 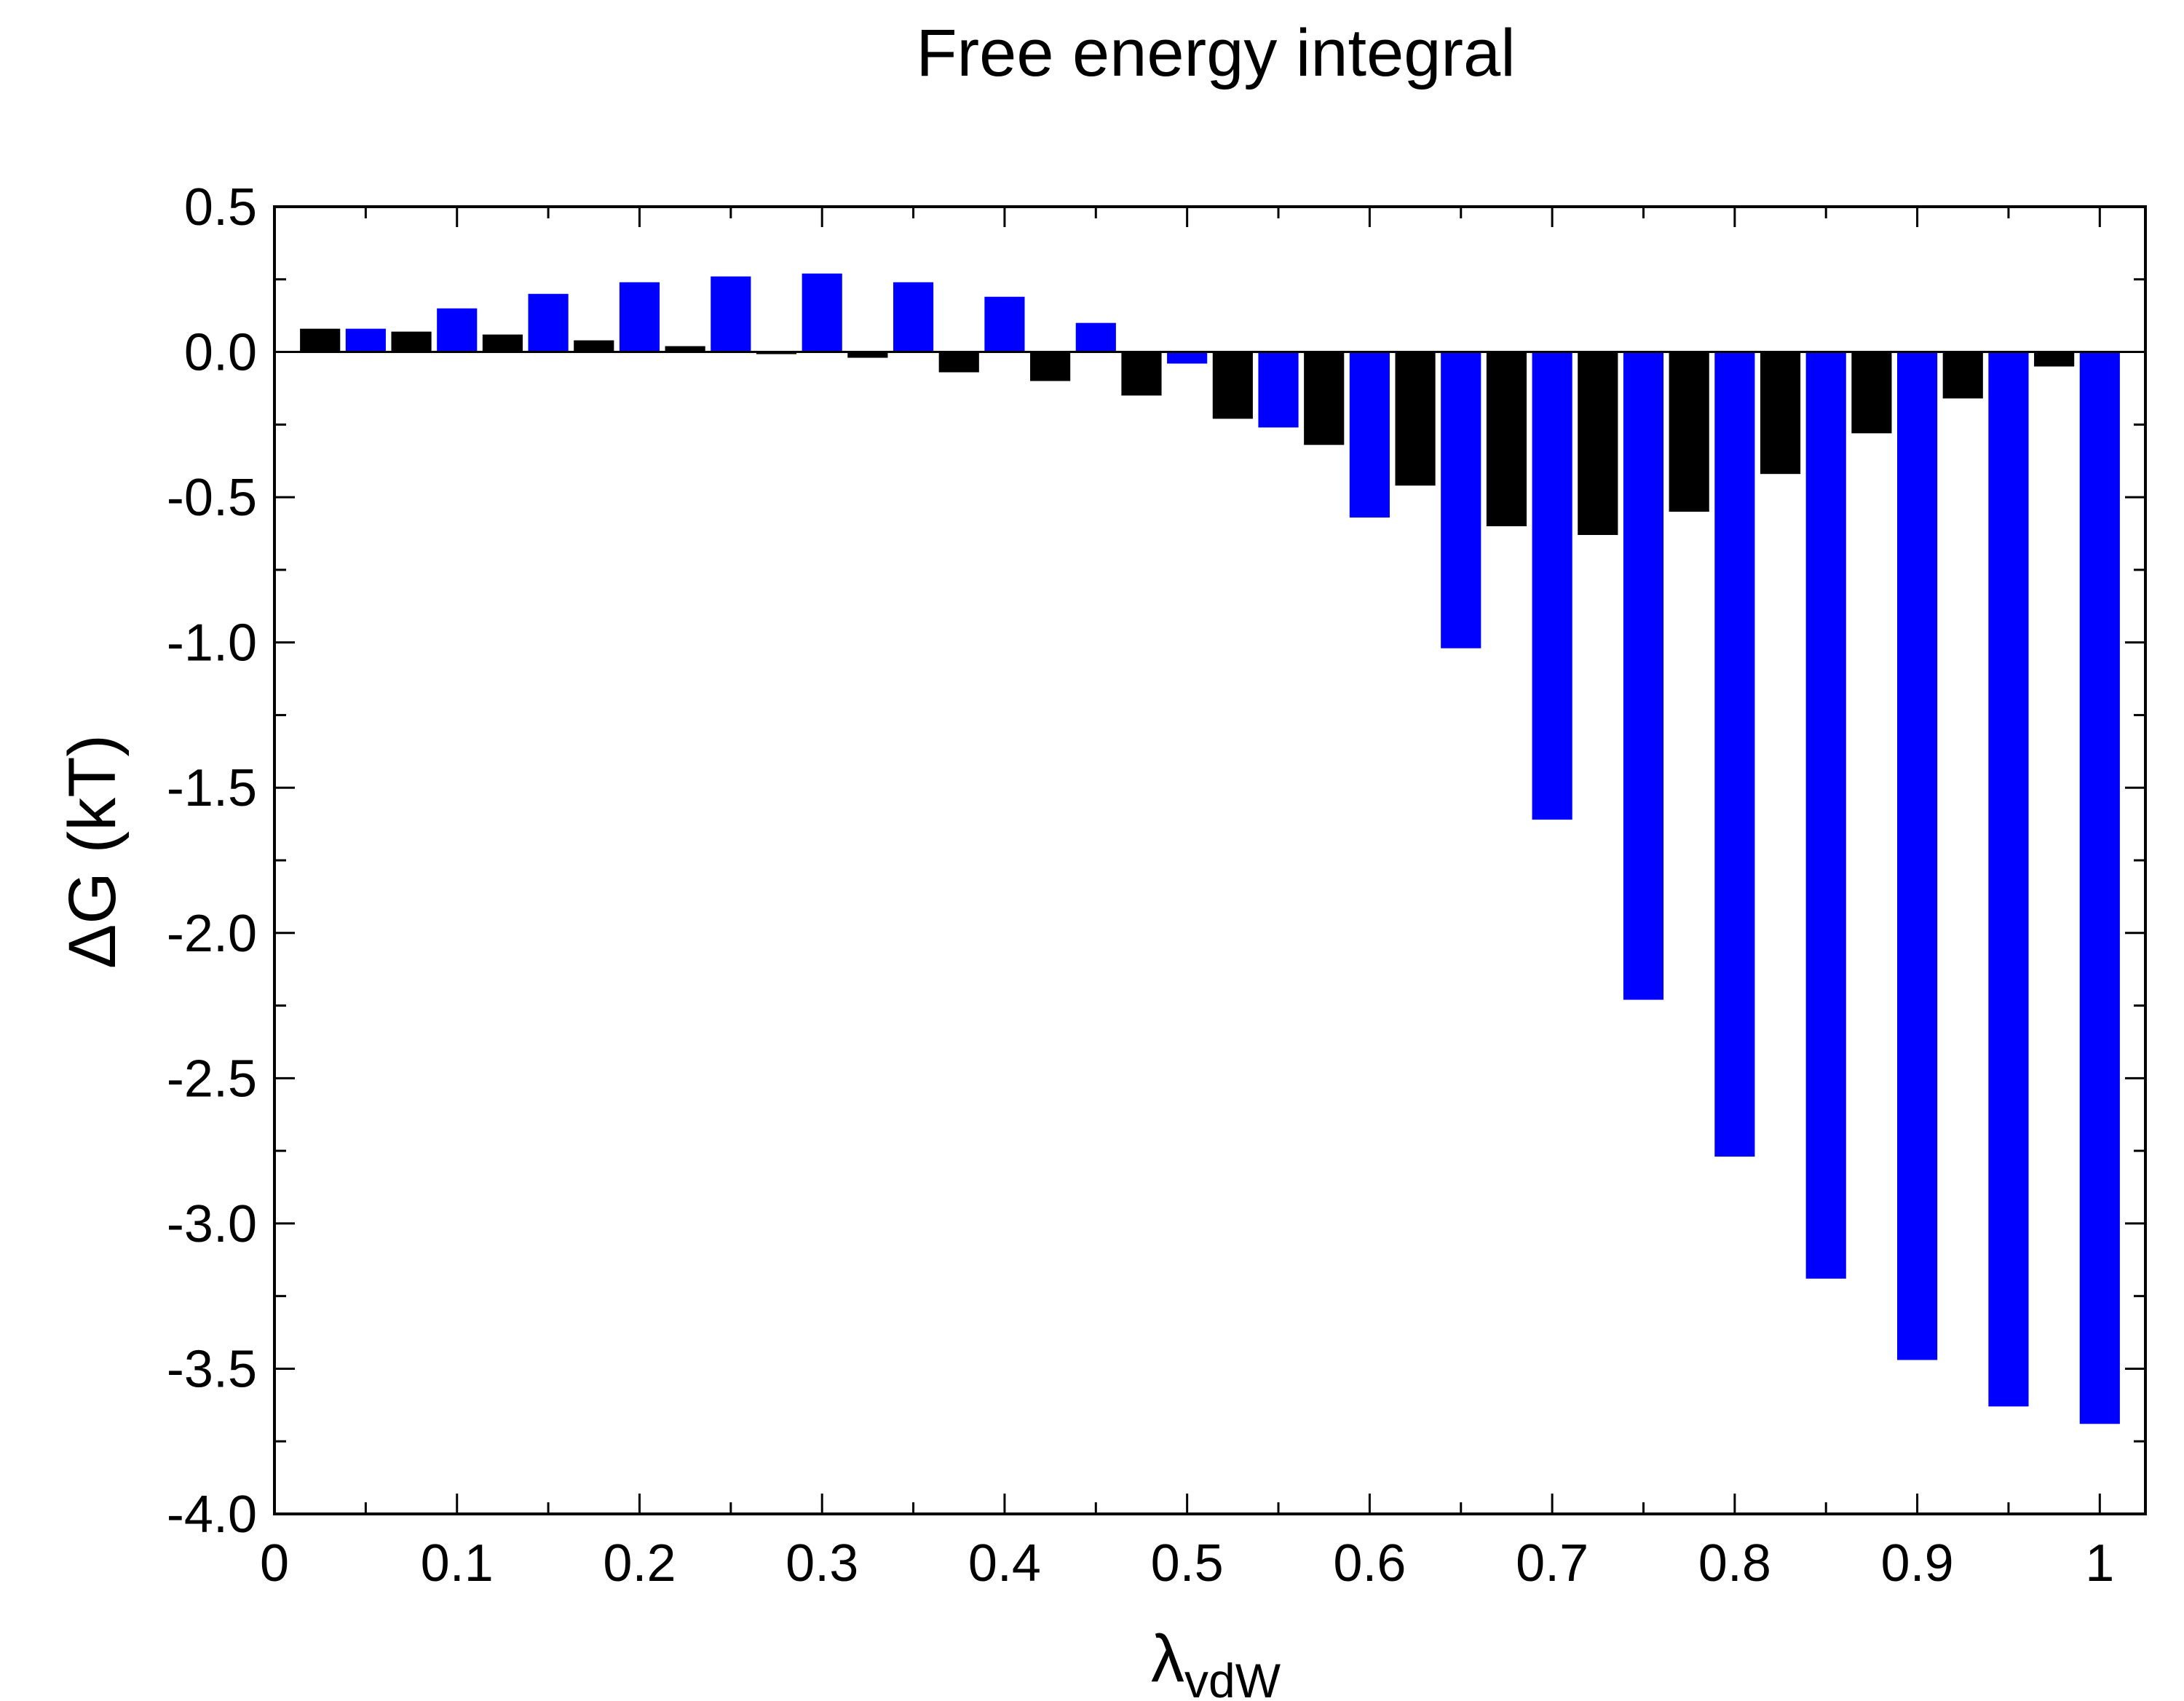 What do you see at coordinates (1369, 1563) in the screenshot?
I see `x-tick-label: 0.6` at bounding box center [1369, 1563].